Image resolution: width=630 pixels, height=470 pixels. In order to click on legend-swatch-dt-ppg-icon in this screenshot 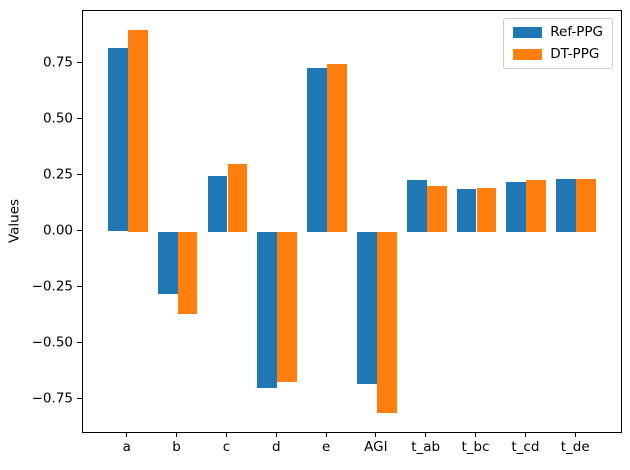, I will do `click(528, 54)`.